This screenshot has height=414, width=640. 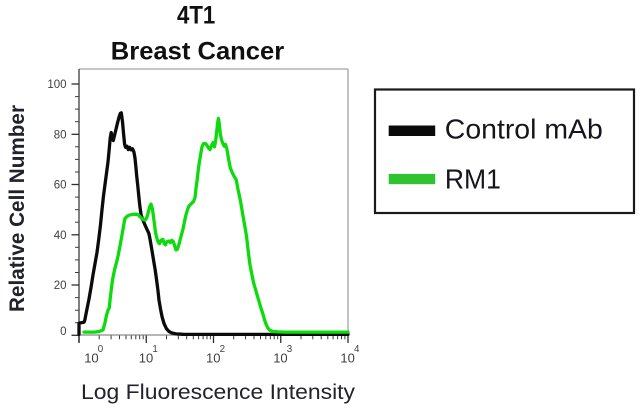 I want to click on svg-text: 2, so click(x=222, y=349).